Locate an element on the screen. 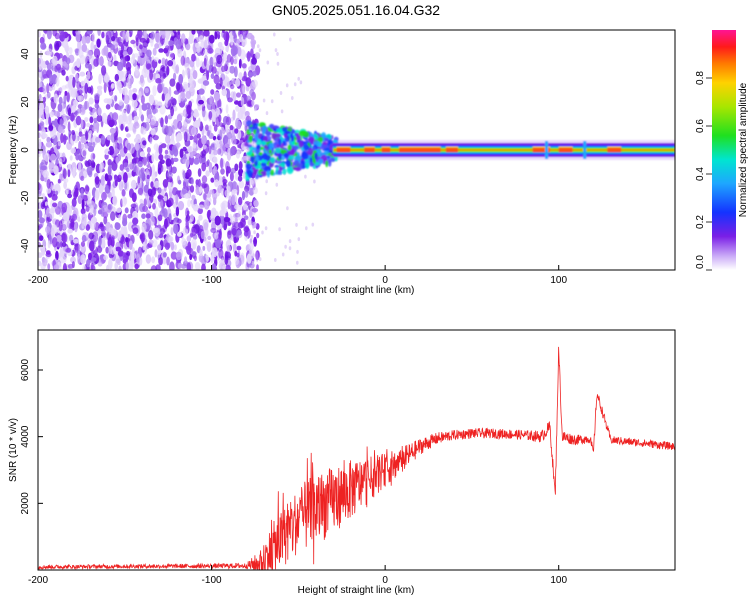 The image size is (750, 605). snr-y-ticks: 2000 4000 6000 is located at coordinates (31, 436).